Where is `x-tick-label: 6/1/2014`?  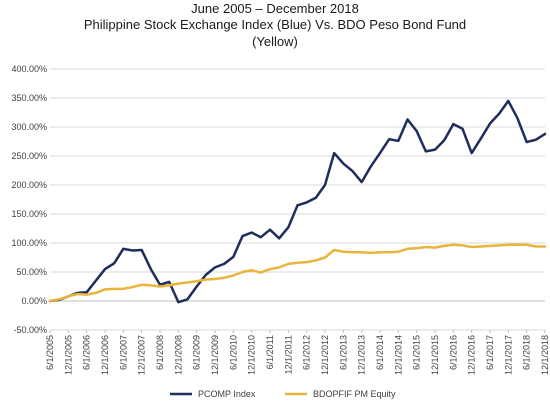 x-tick-label: 6/1/2014 is located at coordinates (380, 352).